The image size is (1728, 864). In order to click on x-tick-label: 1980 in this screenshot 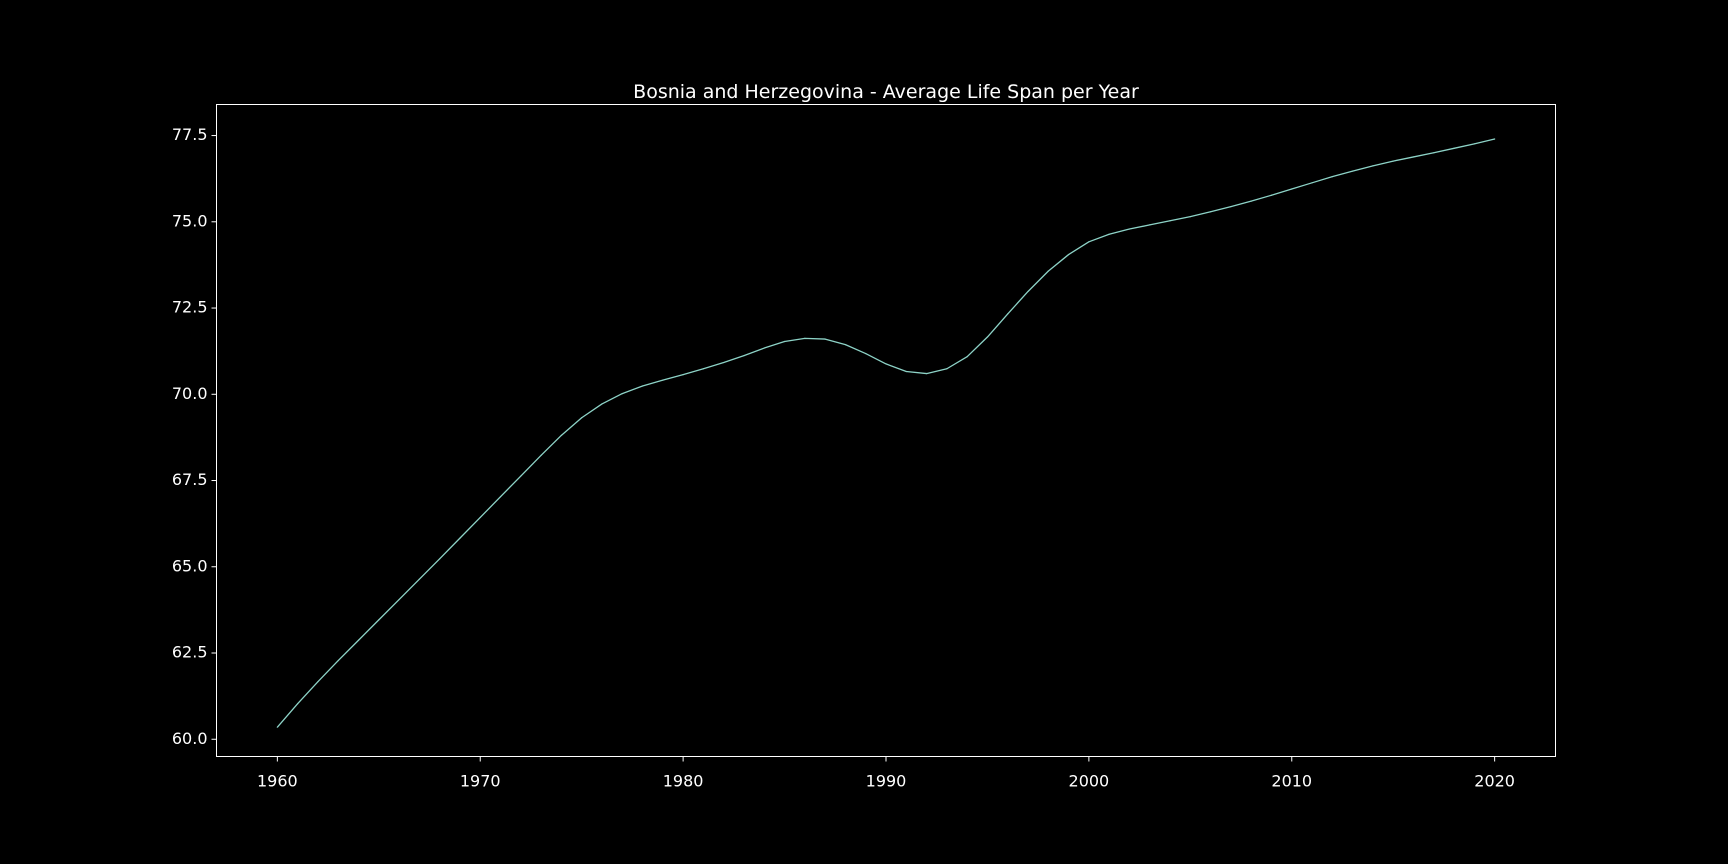, I will do `click(683, 781)`.